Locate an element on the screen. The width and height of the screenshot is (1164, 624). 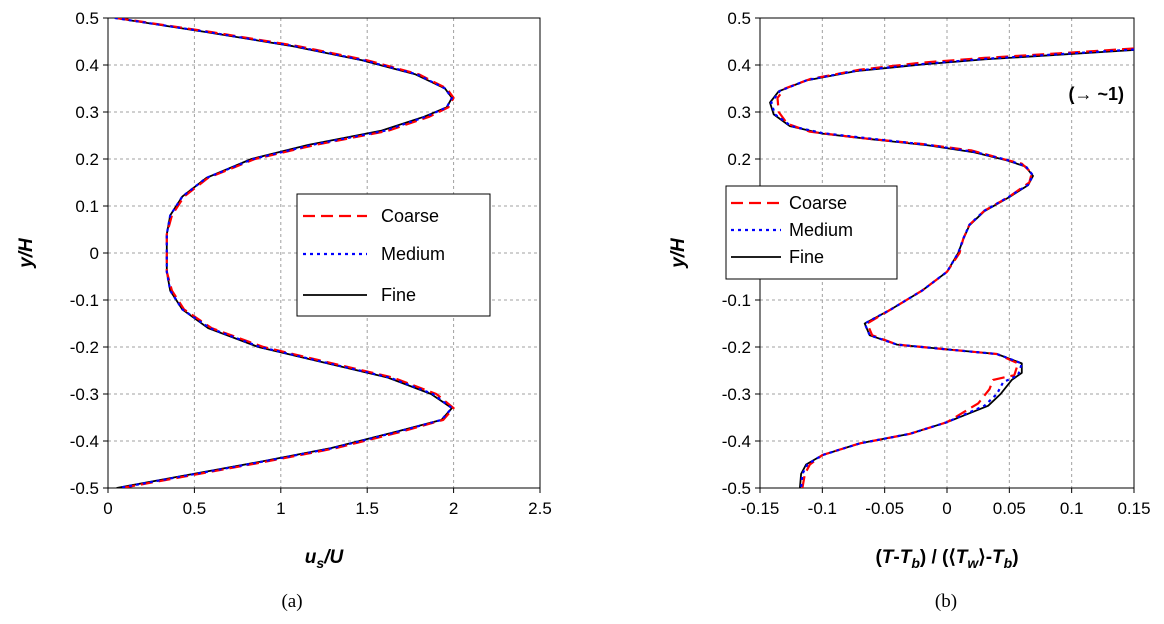
x-tick-label: 0.15 is located at coordinates (1133, 508).